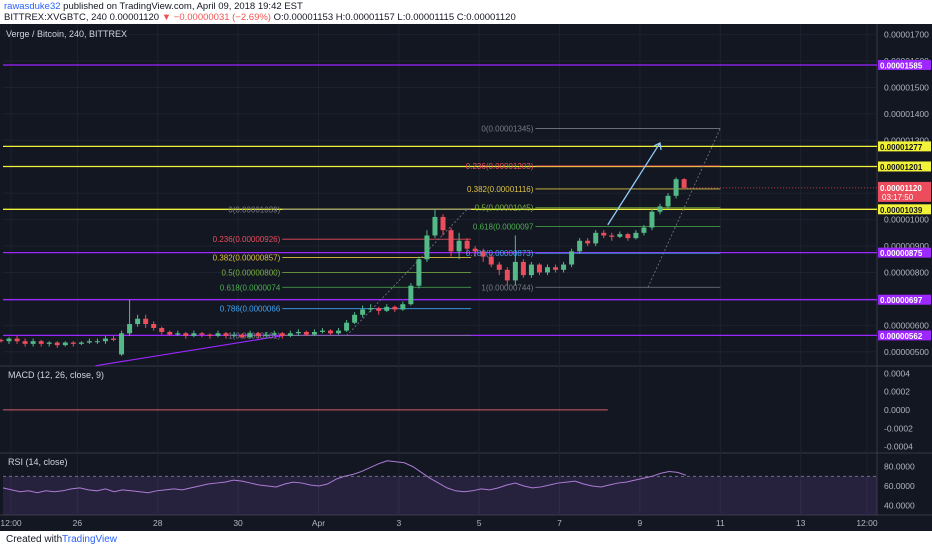 The height and width of the screenshot is (550, 932). Describe the element at coordinates (906, 352) in the screenshot. I see `price-tick-label: 0.00000500` at that location.